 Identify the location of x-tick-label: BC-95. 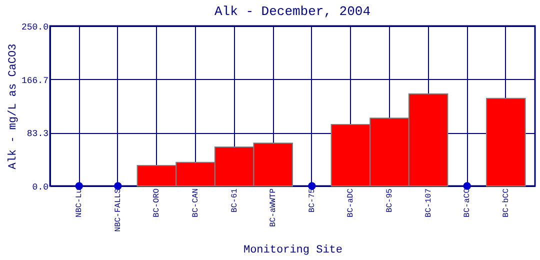
(390, 200).